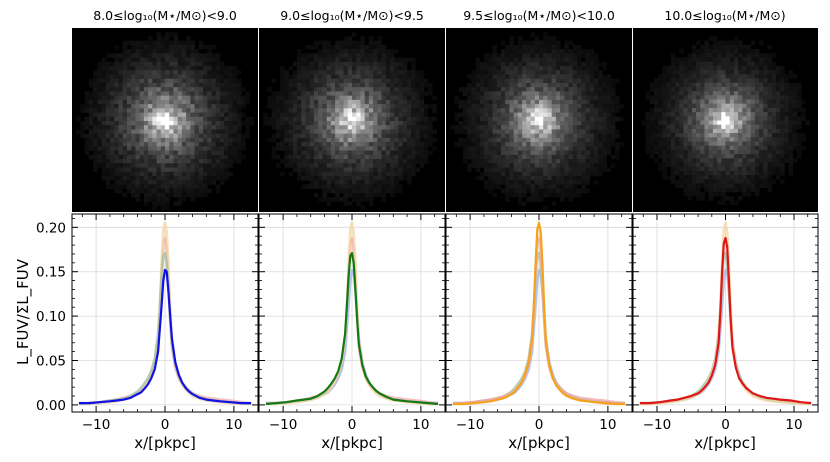 Image resolution: width=830 pixels, height=462 pixels. Describe the element at coordinates (165, 15) in the screenshot. I see `panel-title-1: 8.0≤log₁₀(M⋆/M⊙)<9.0` at that location.